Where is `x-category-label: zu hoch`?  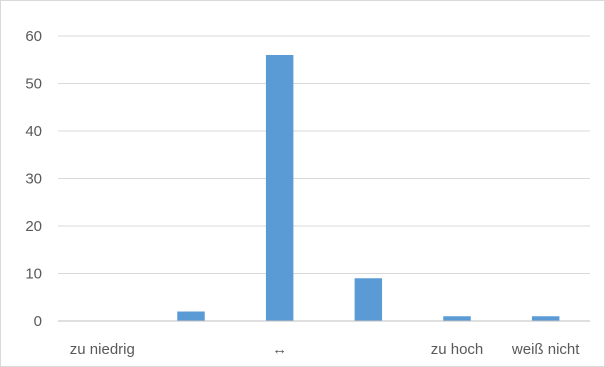
x-category-label: zu hoch is located at coordinates (457, 349).